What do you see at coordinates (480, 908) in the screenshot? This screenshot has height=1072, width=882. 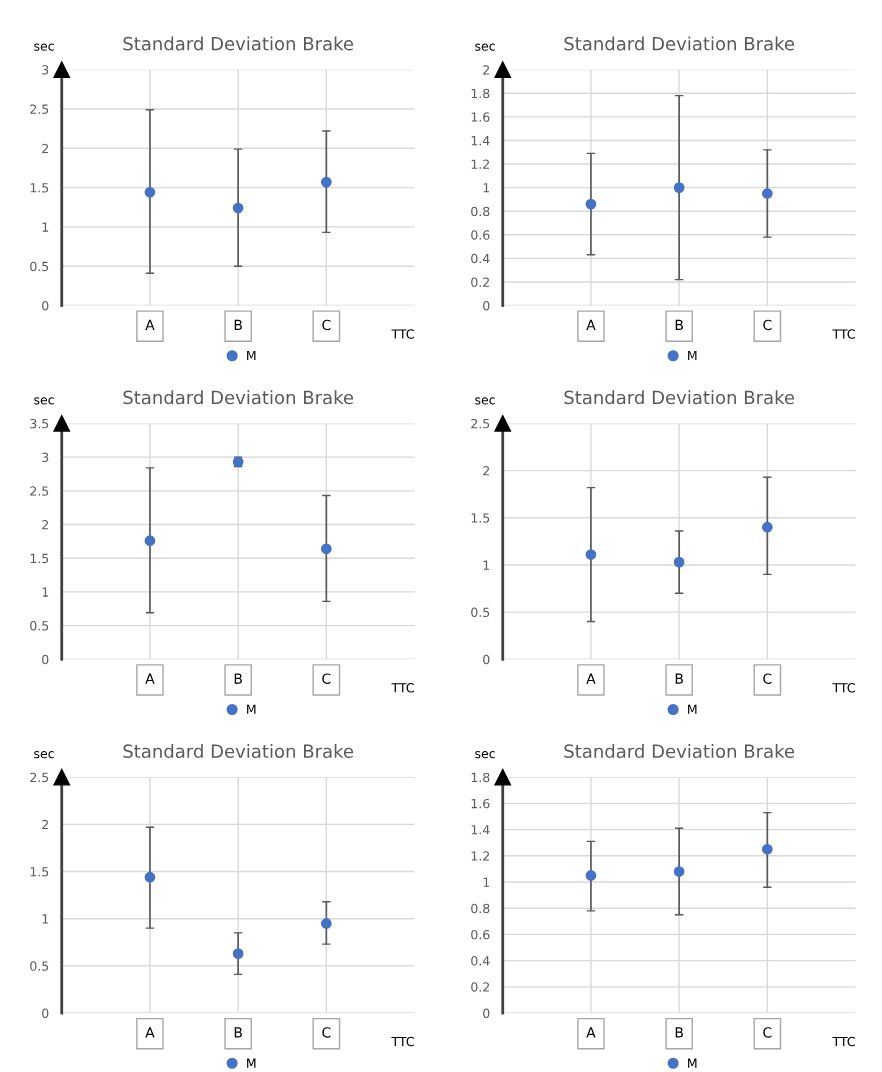 I see `y-tick-label: 0.8` at bounding box center [480, 908].